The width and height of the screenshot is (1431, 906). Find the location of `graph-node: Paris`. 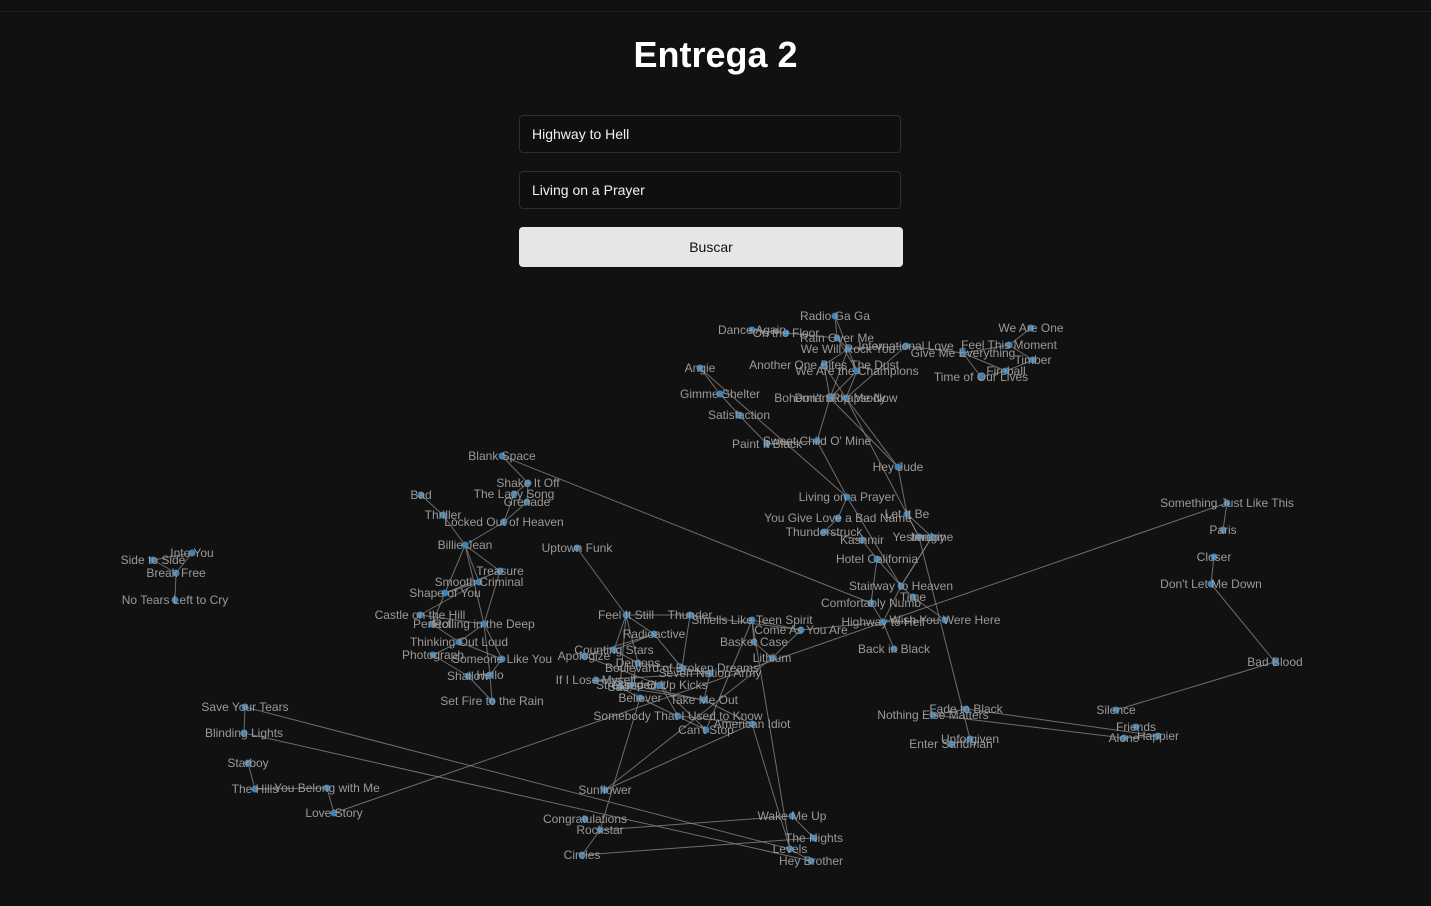

graph-node: Paris is located at coordinates (1222, 530).